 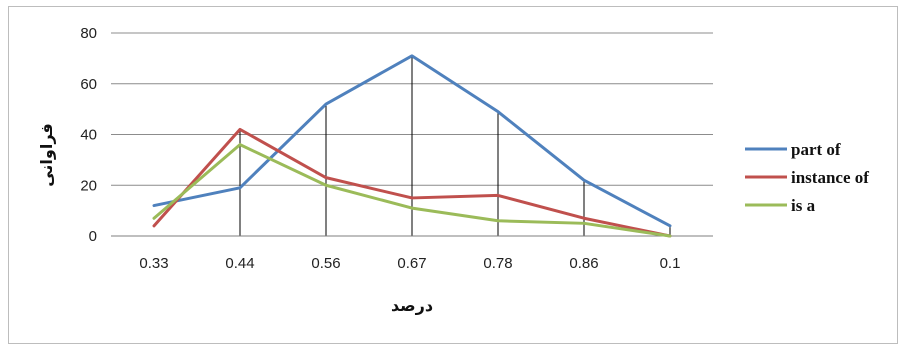 I want to click on y-axis-ticks: 0 20 40 60 80, so click(x=88, y=135).